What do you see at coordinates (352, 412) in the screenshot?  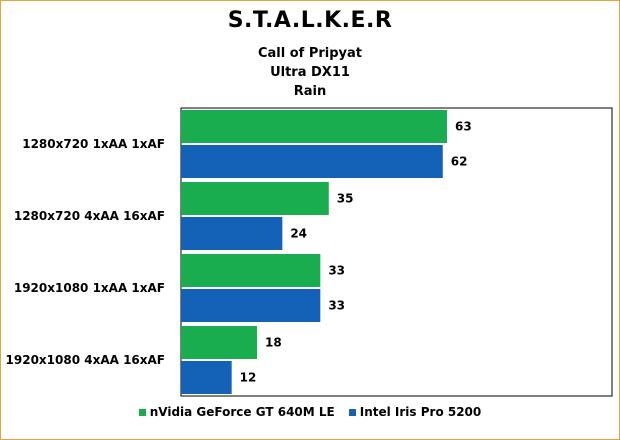 I see `legend-swatch-intel` at bounding box center [352, 412].